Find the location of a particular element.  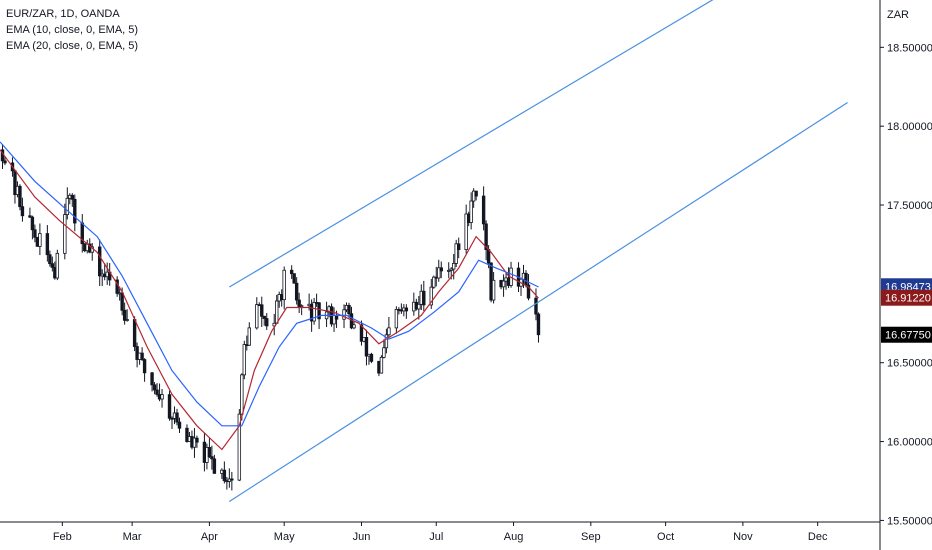

y-tick-label: 16.00000 is located at coordinates (909, 443).